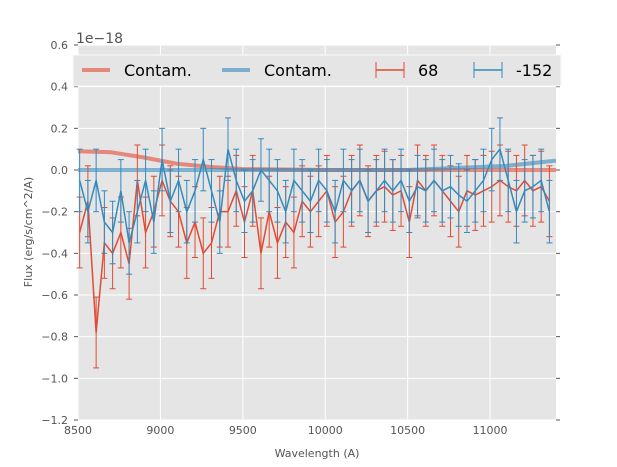 This screenshot has width=617, height=467. I want to click on legend: Contam. Contam. 68 -152, so click(317, 70).